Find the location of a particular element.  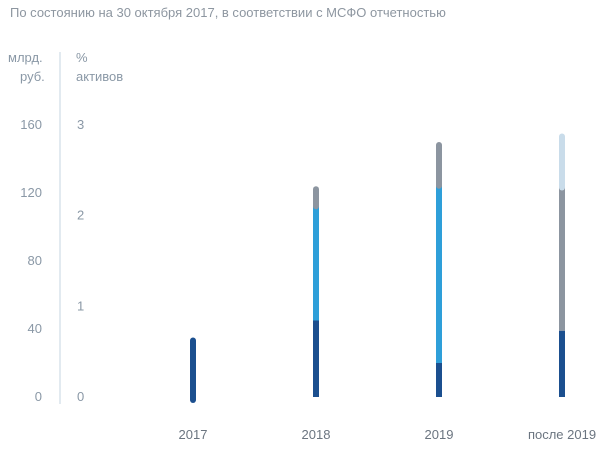

x-tick-label: 2017 is located at coordinates (193, 434).